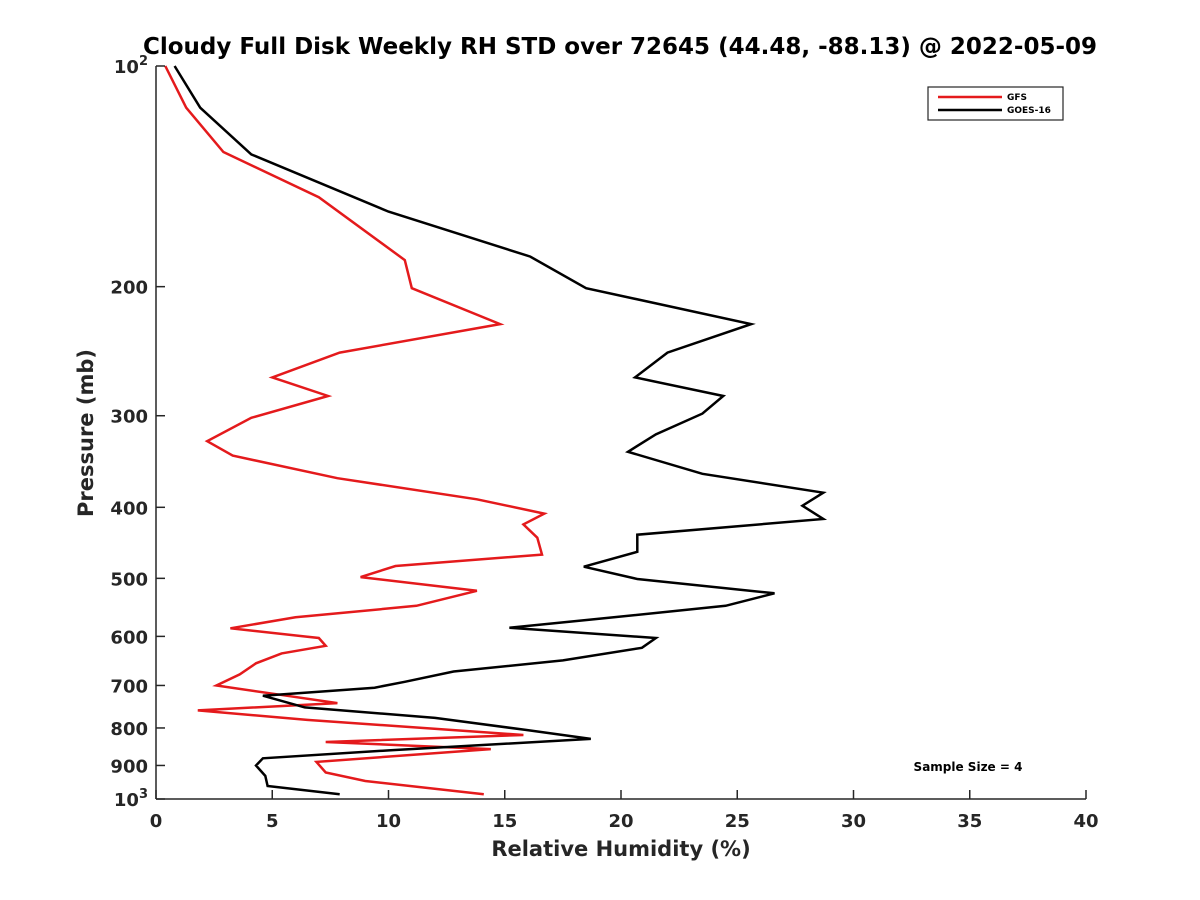 This screenshot has height=900, width=1200. What do you see at coordinates (86, 433) in the screenshot?
I see `y-axis-label: Pressure (mb)` at bounding box center [86, 433].